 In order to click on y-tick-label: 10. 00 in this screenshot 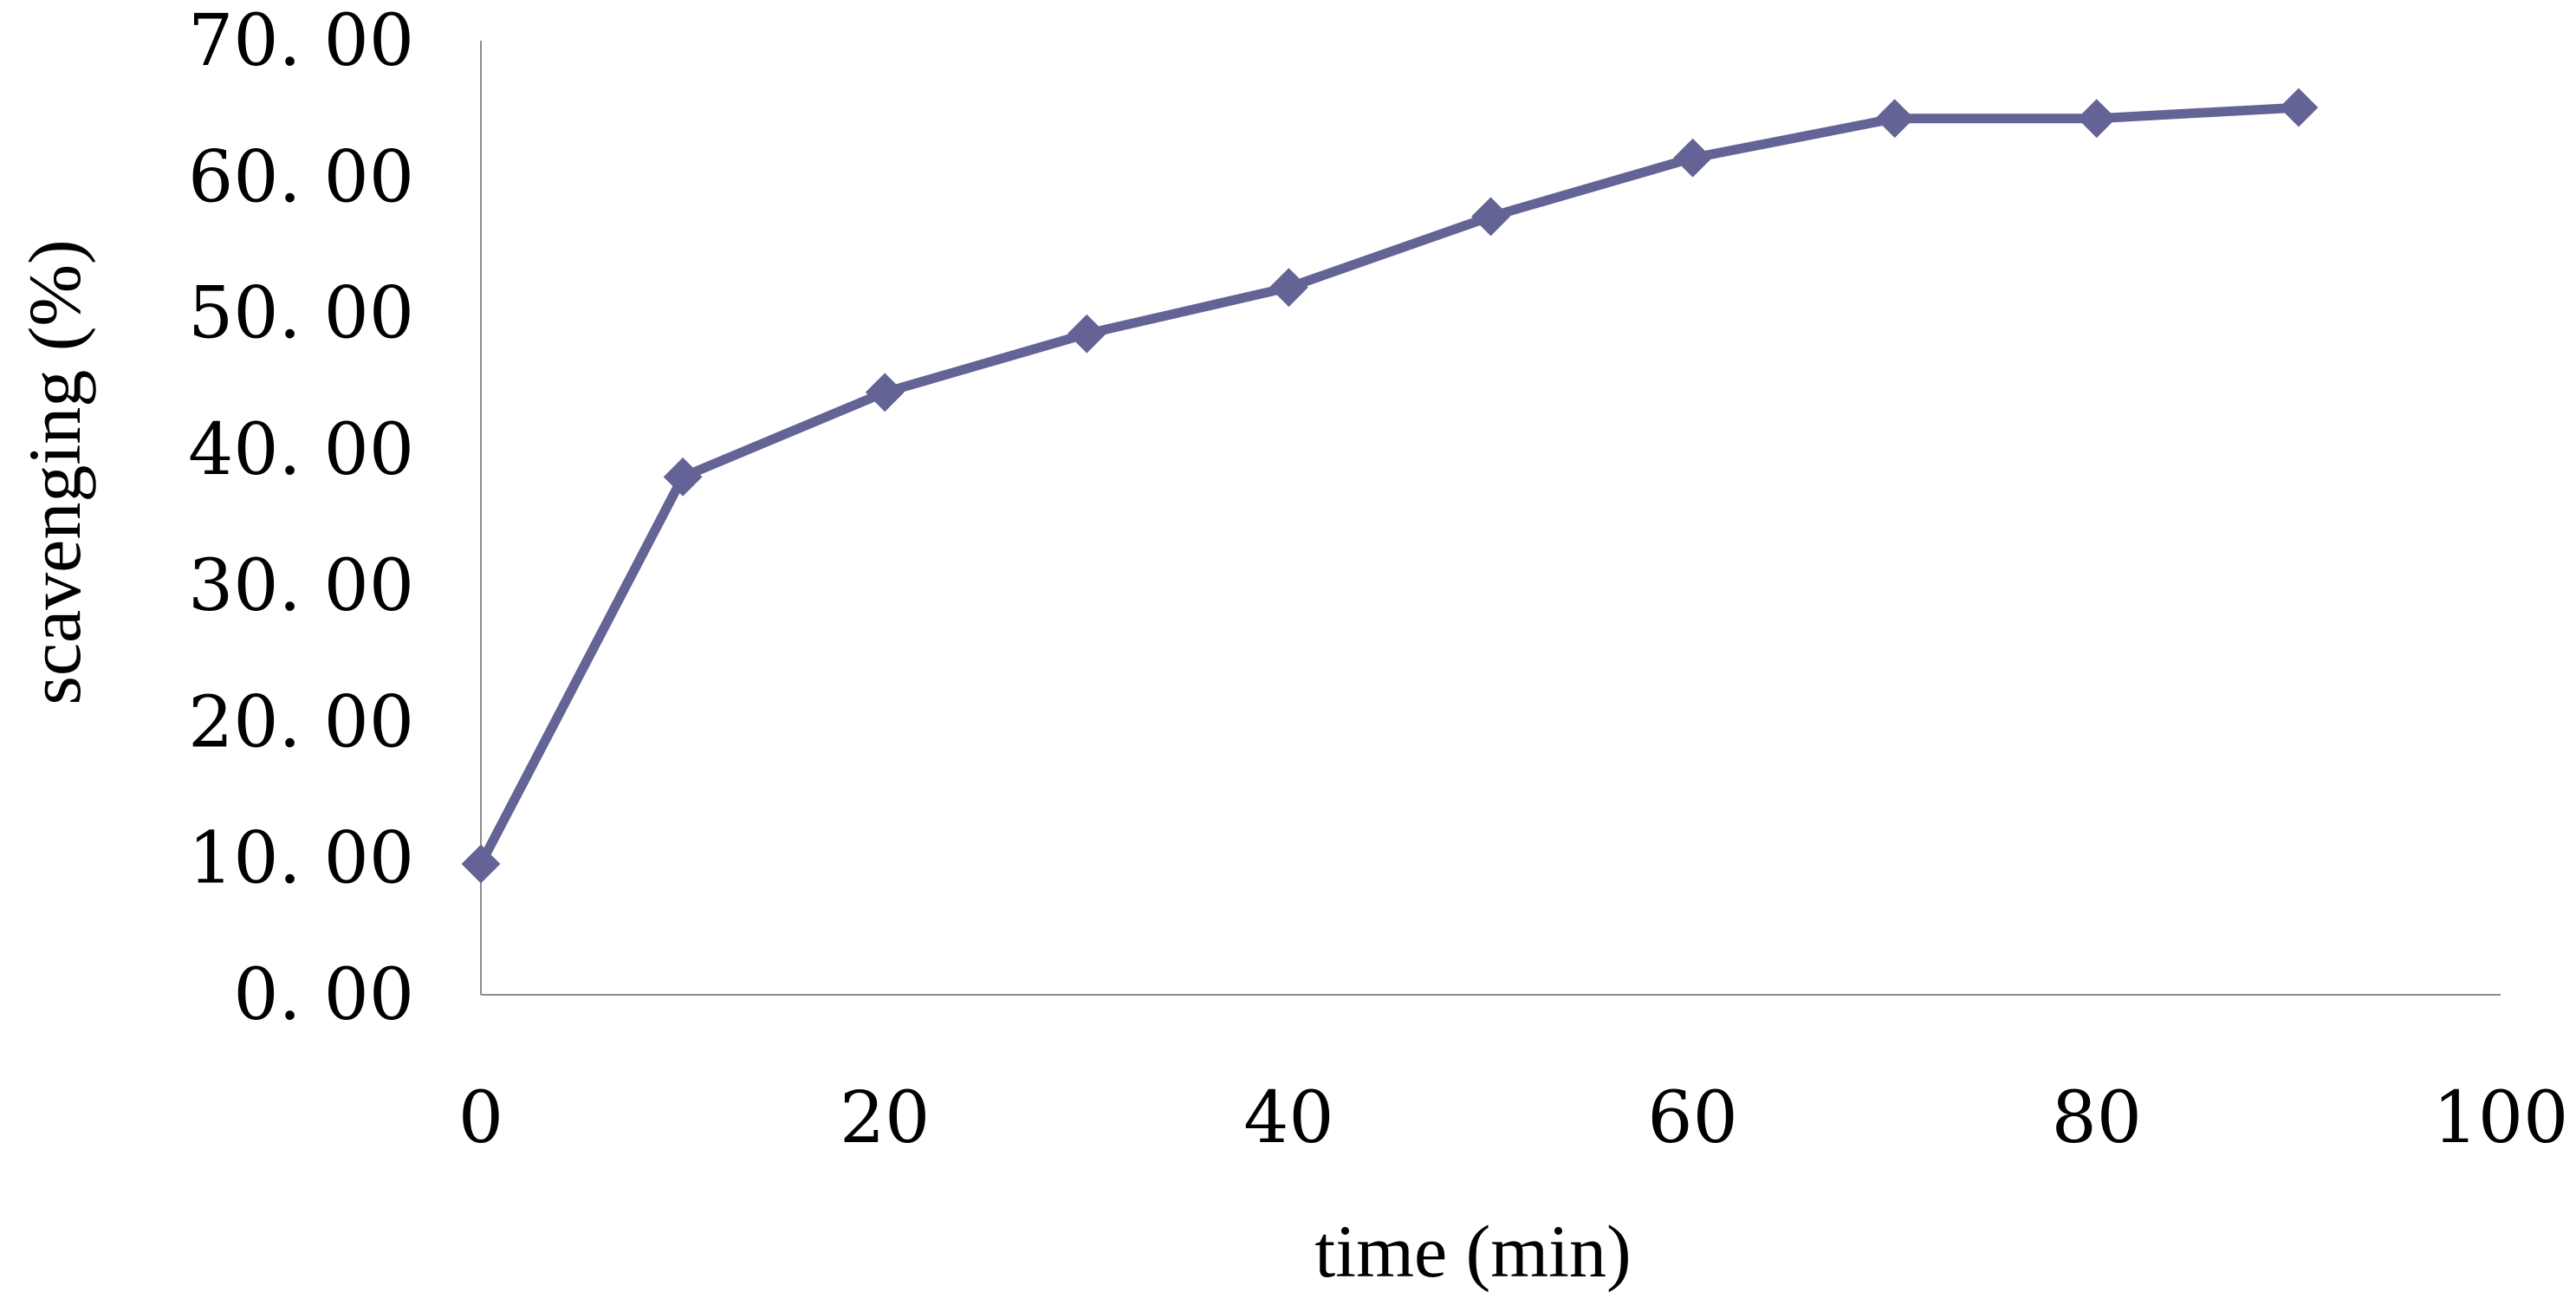, I will do `click(301, 859)`.